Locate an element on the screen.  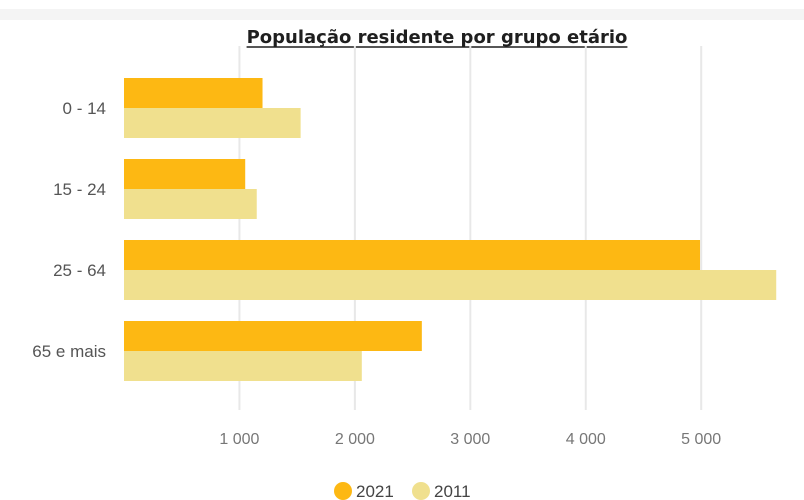
legend: 2021 2011 is located at coordinates (402, 491).